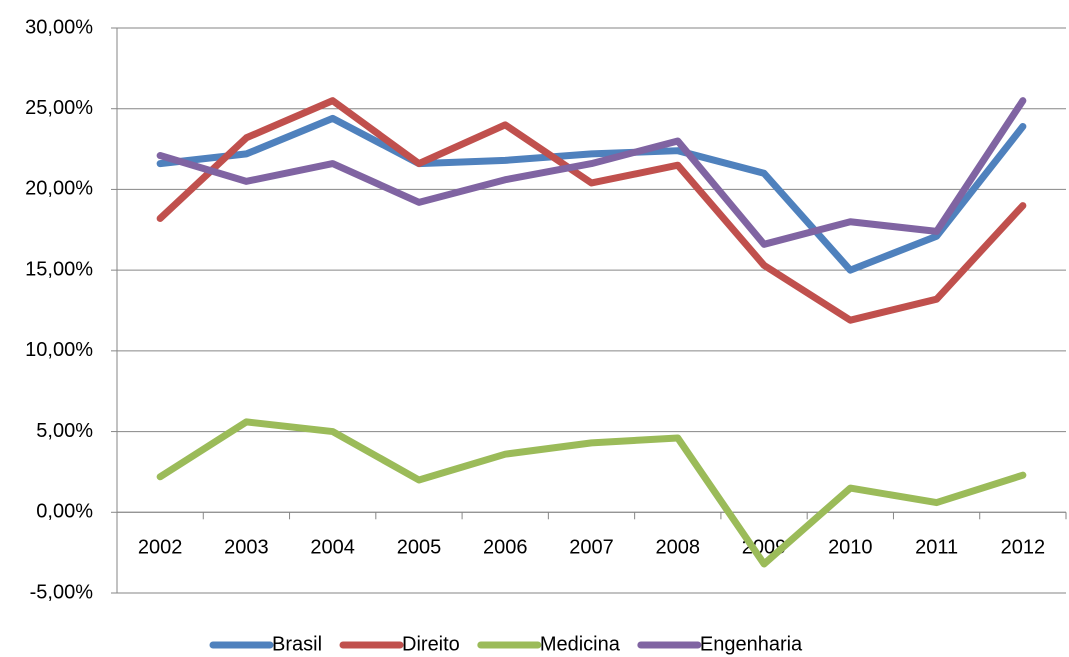 The image size is (1069, 657). I want to click on x-tick-label: 2012, so click(1023, 548).